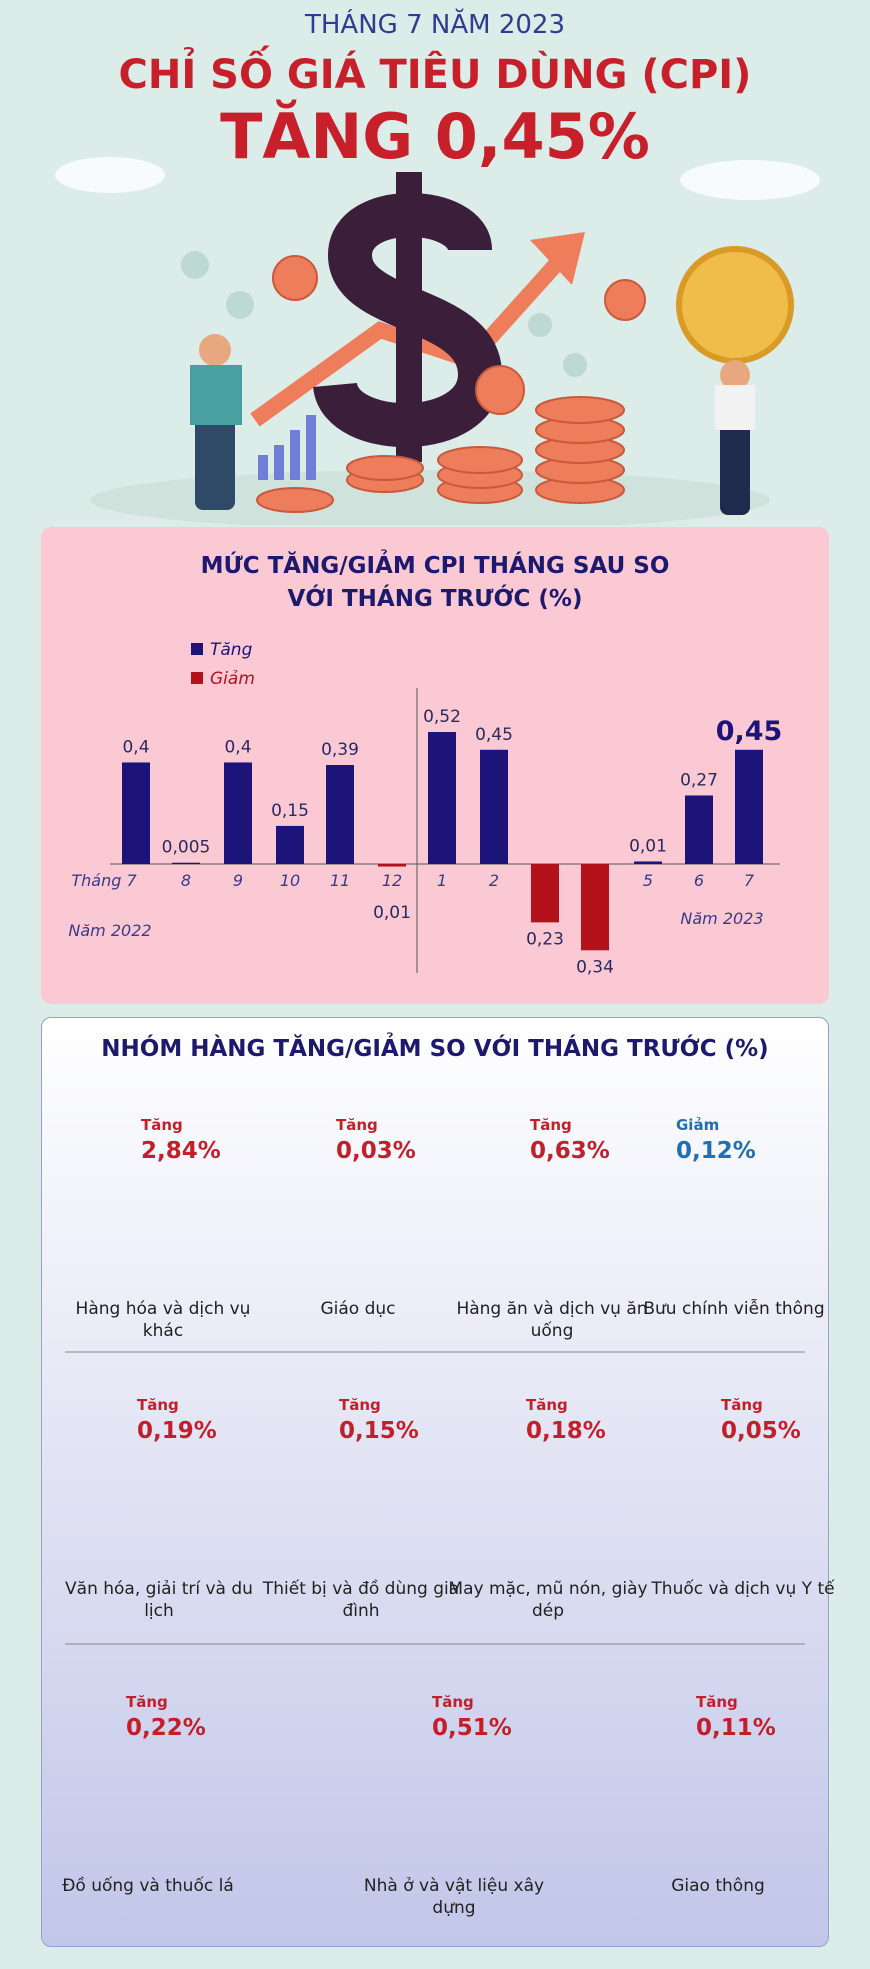  What do you see at coordinates (442, 717) in the screenshot?
I see `value-label: 0,52` at bounding box center [442, 717].